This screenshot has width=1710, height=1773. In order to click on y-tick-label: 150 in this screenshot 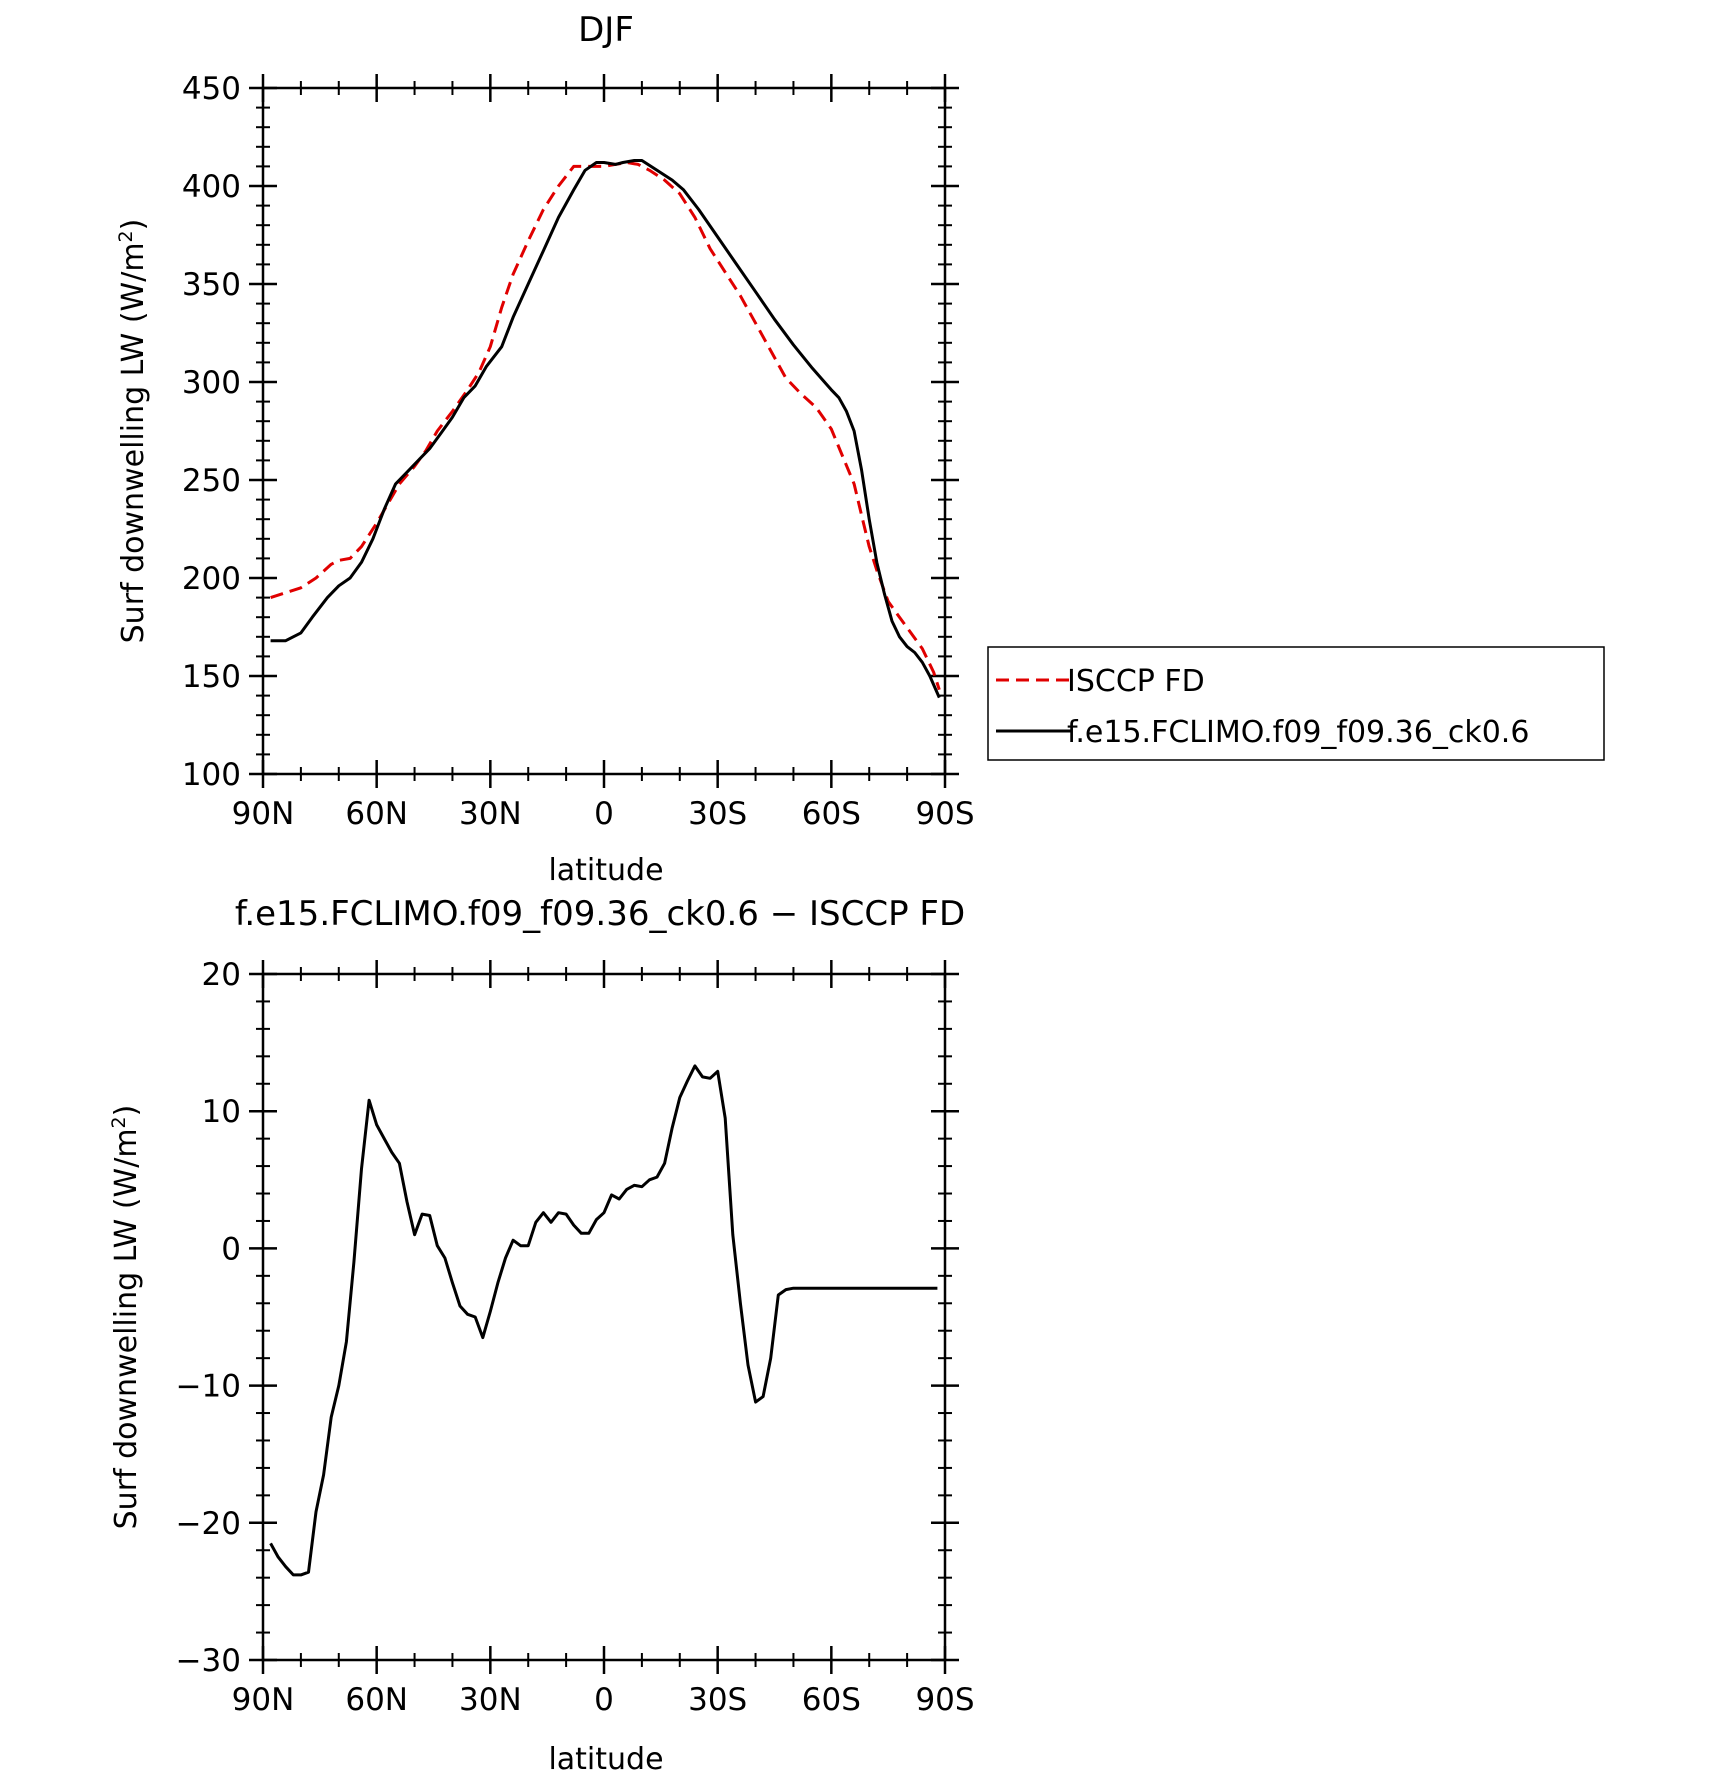, I will do `click(211, 677)`.